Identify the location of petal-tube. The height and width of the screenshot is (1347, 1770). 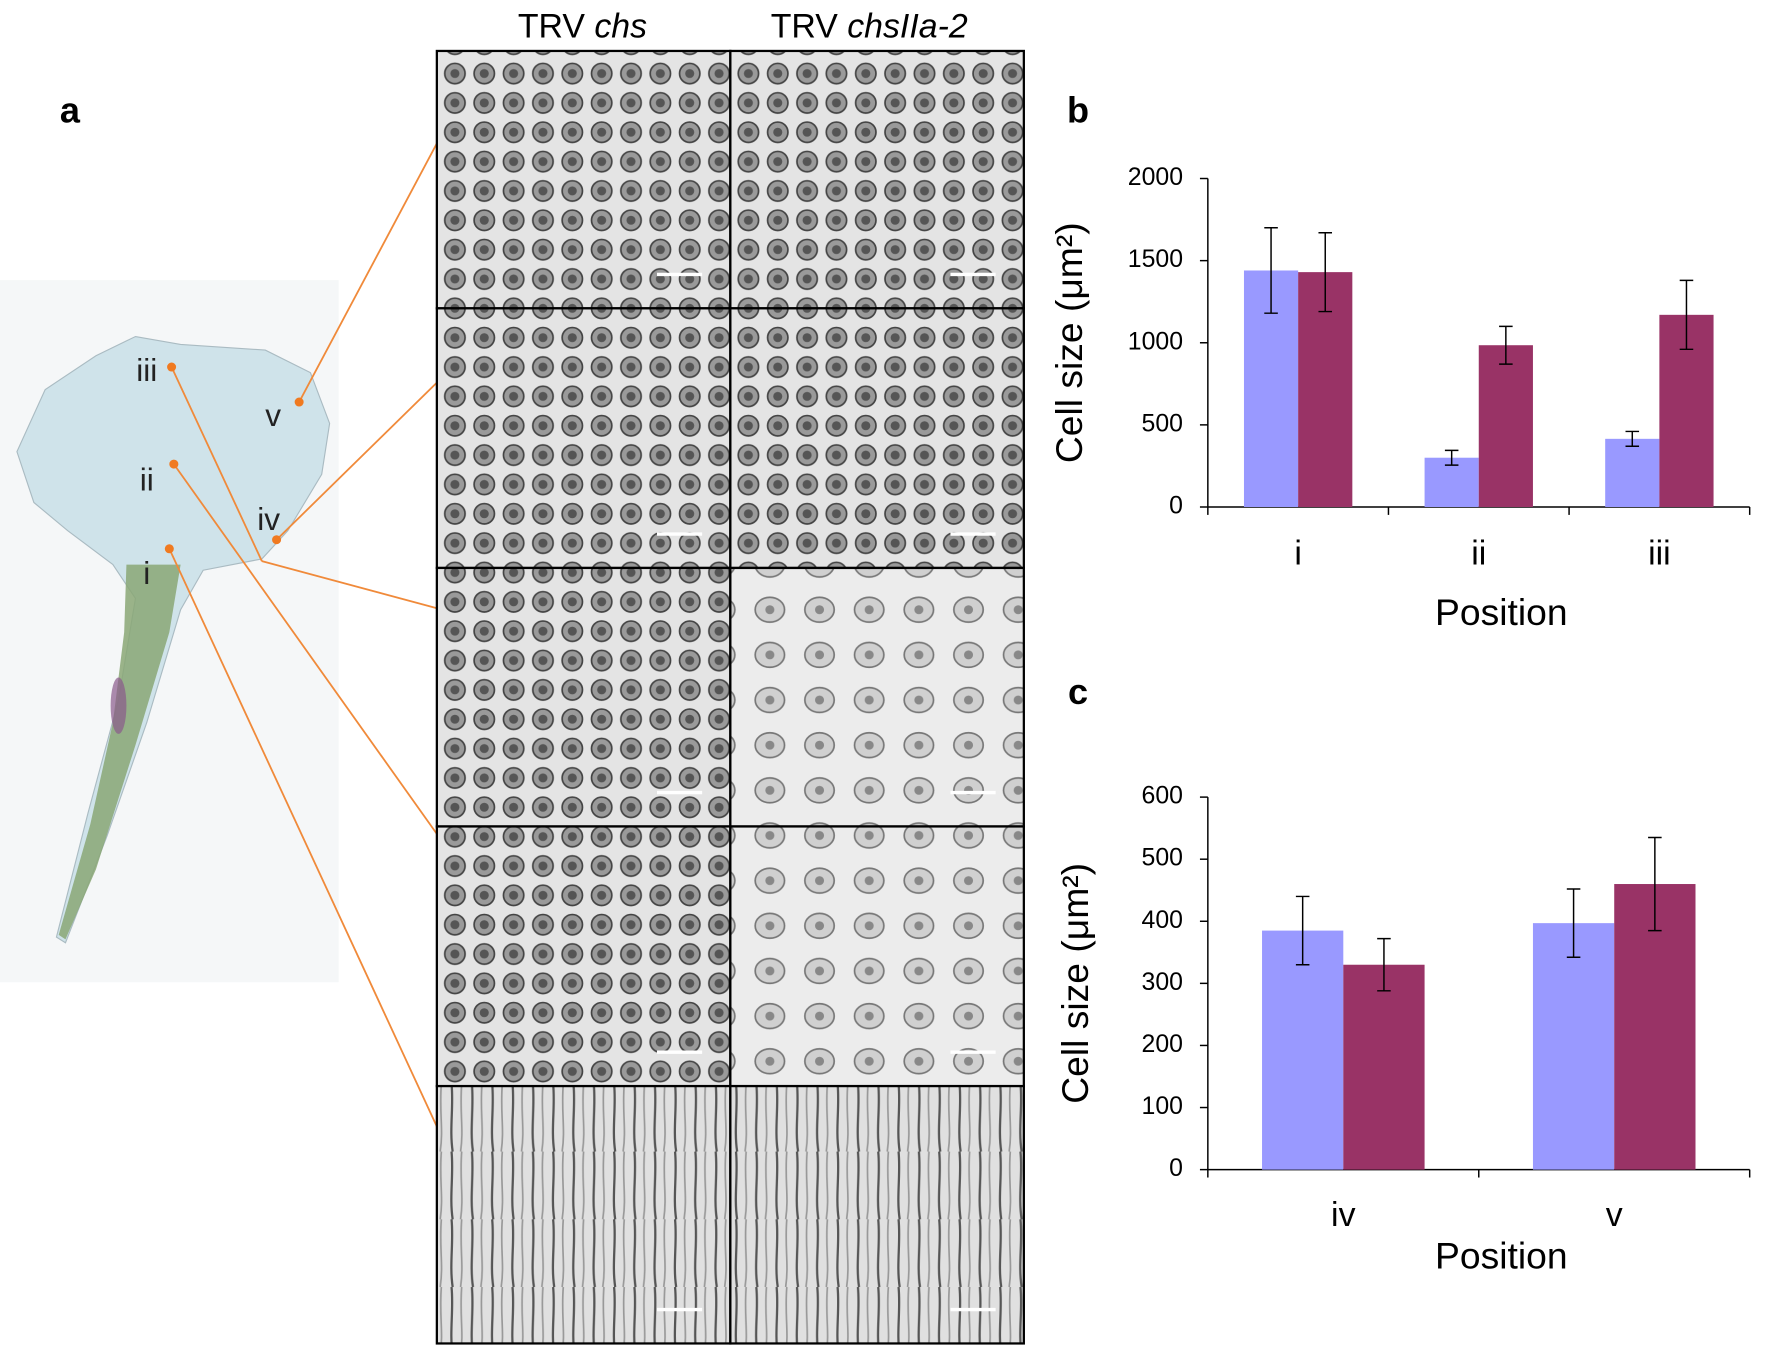
(119, 752).